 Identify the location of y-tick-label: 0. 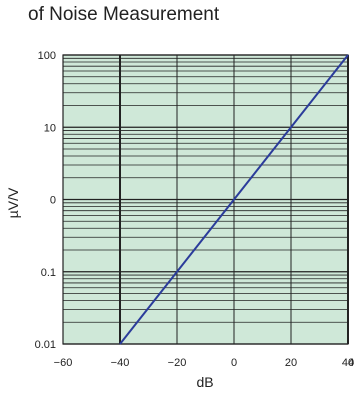
(53, 201).